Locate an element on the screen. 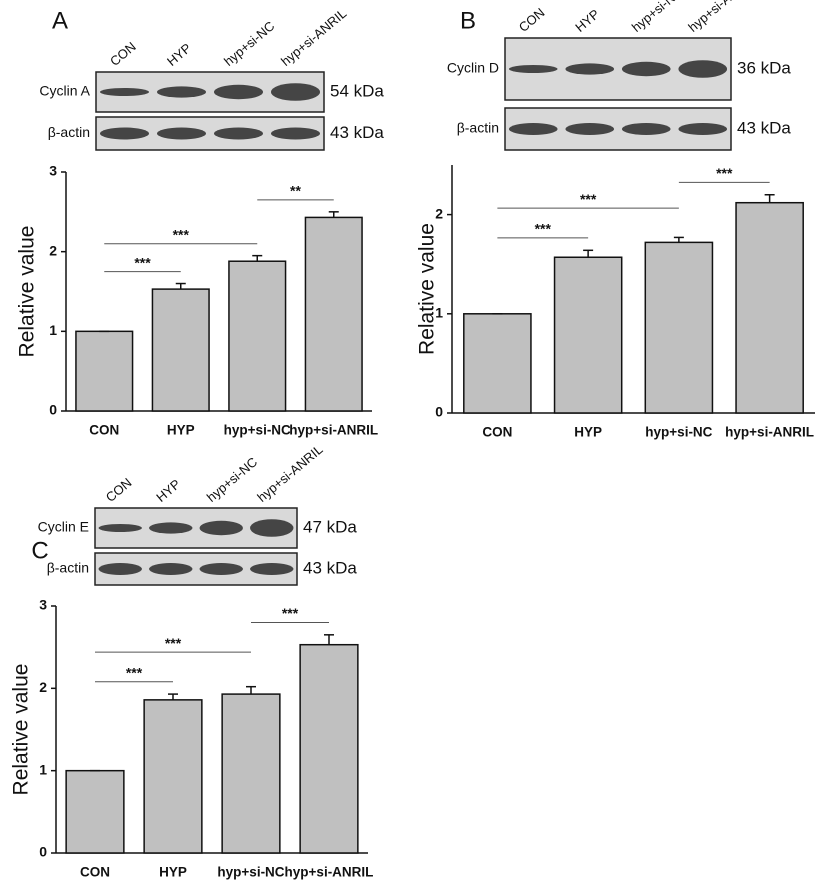 Image resolution: width=830 pixels, height=886 pixels. size-label: 47 kDa is located at coordinates (330, 526).